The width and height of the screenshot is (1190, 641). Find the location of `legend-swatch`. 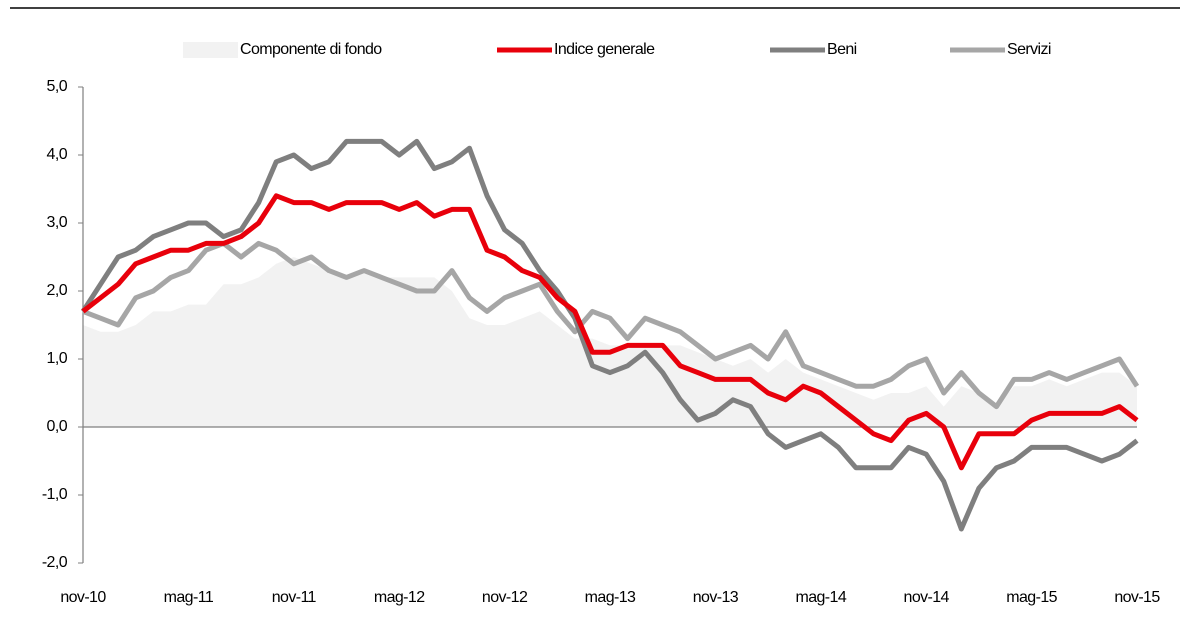

legend-swatch is located at coordinates (210, 50).